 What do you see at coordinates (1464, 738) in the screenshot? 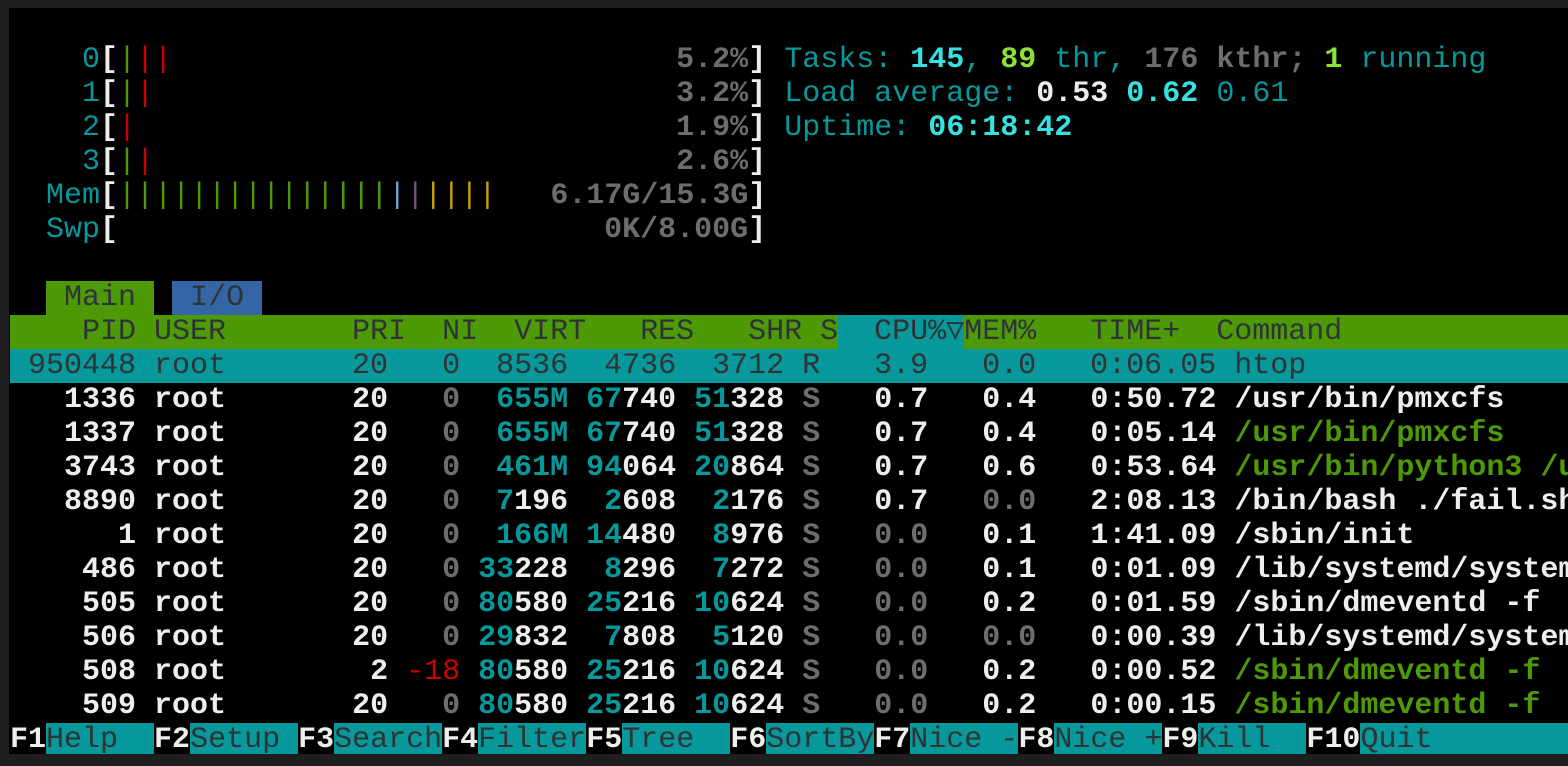
I see `fkey-label-quit-button: Quit` at bounding box center [1464, 738].